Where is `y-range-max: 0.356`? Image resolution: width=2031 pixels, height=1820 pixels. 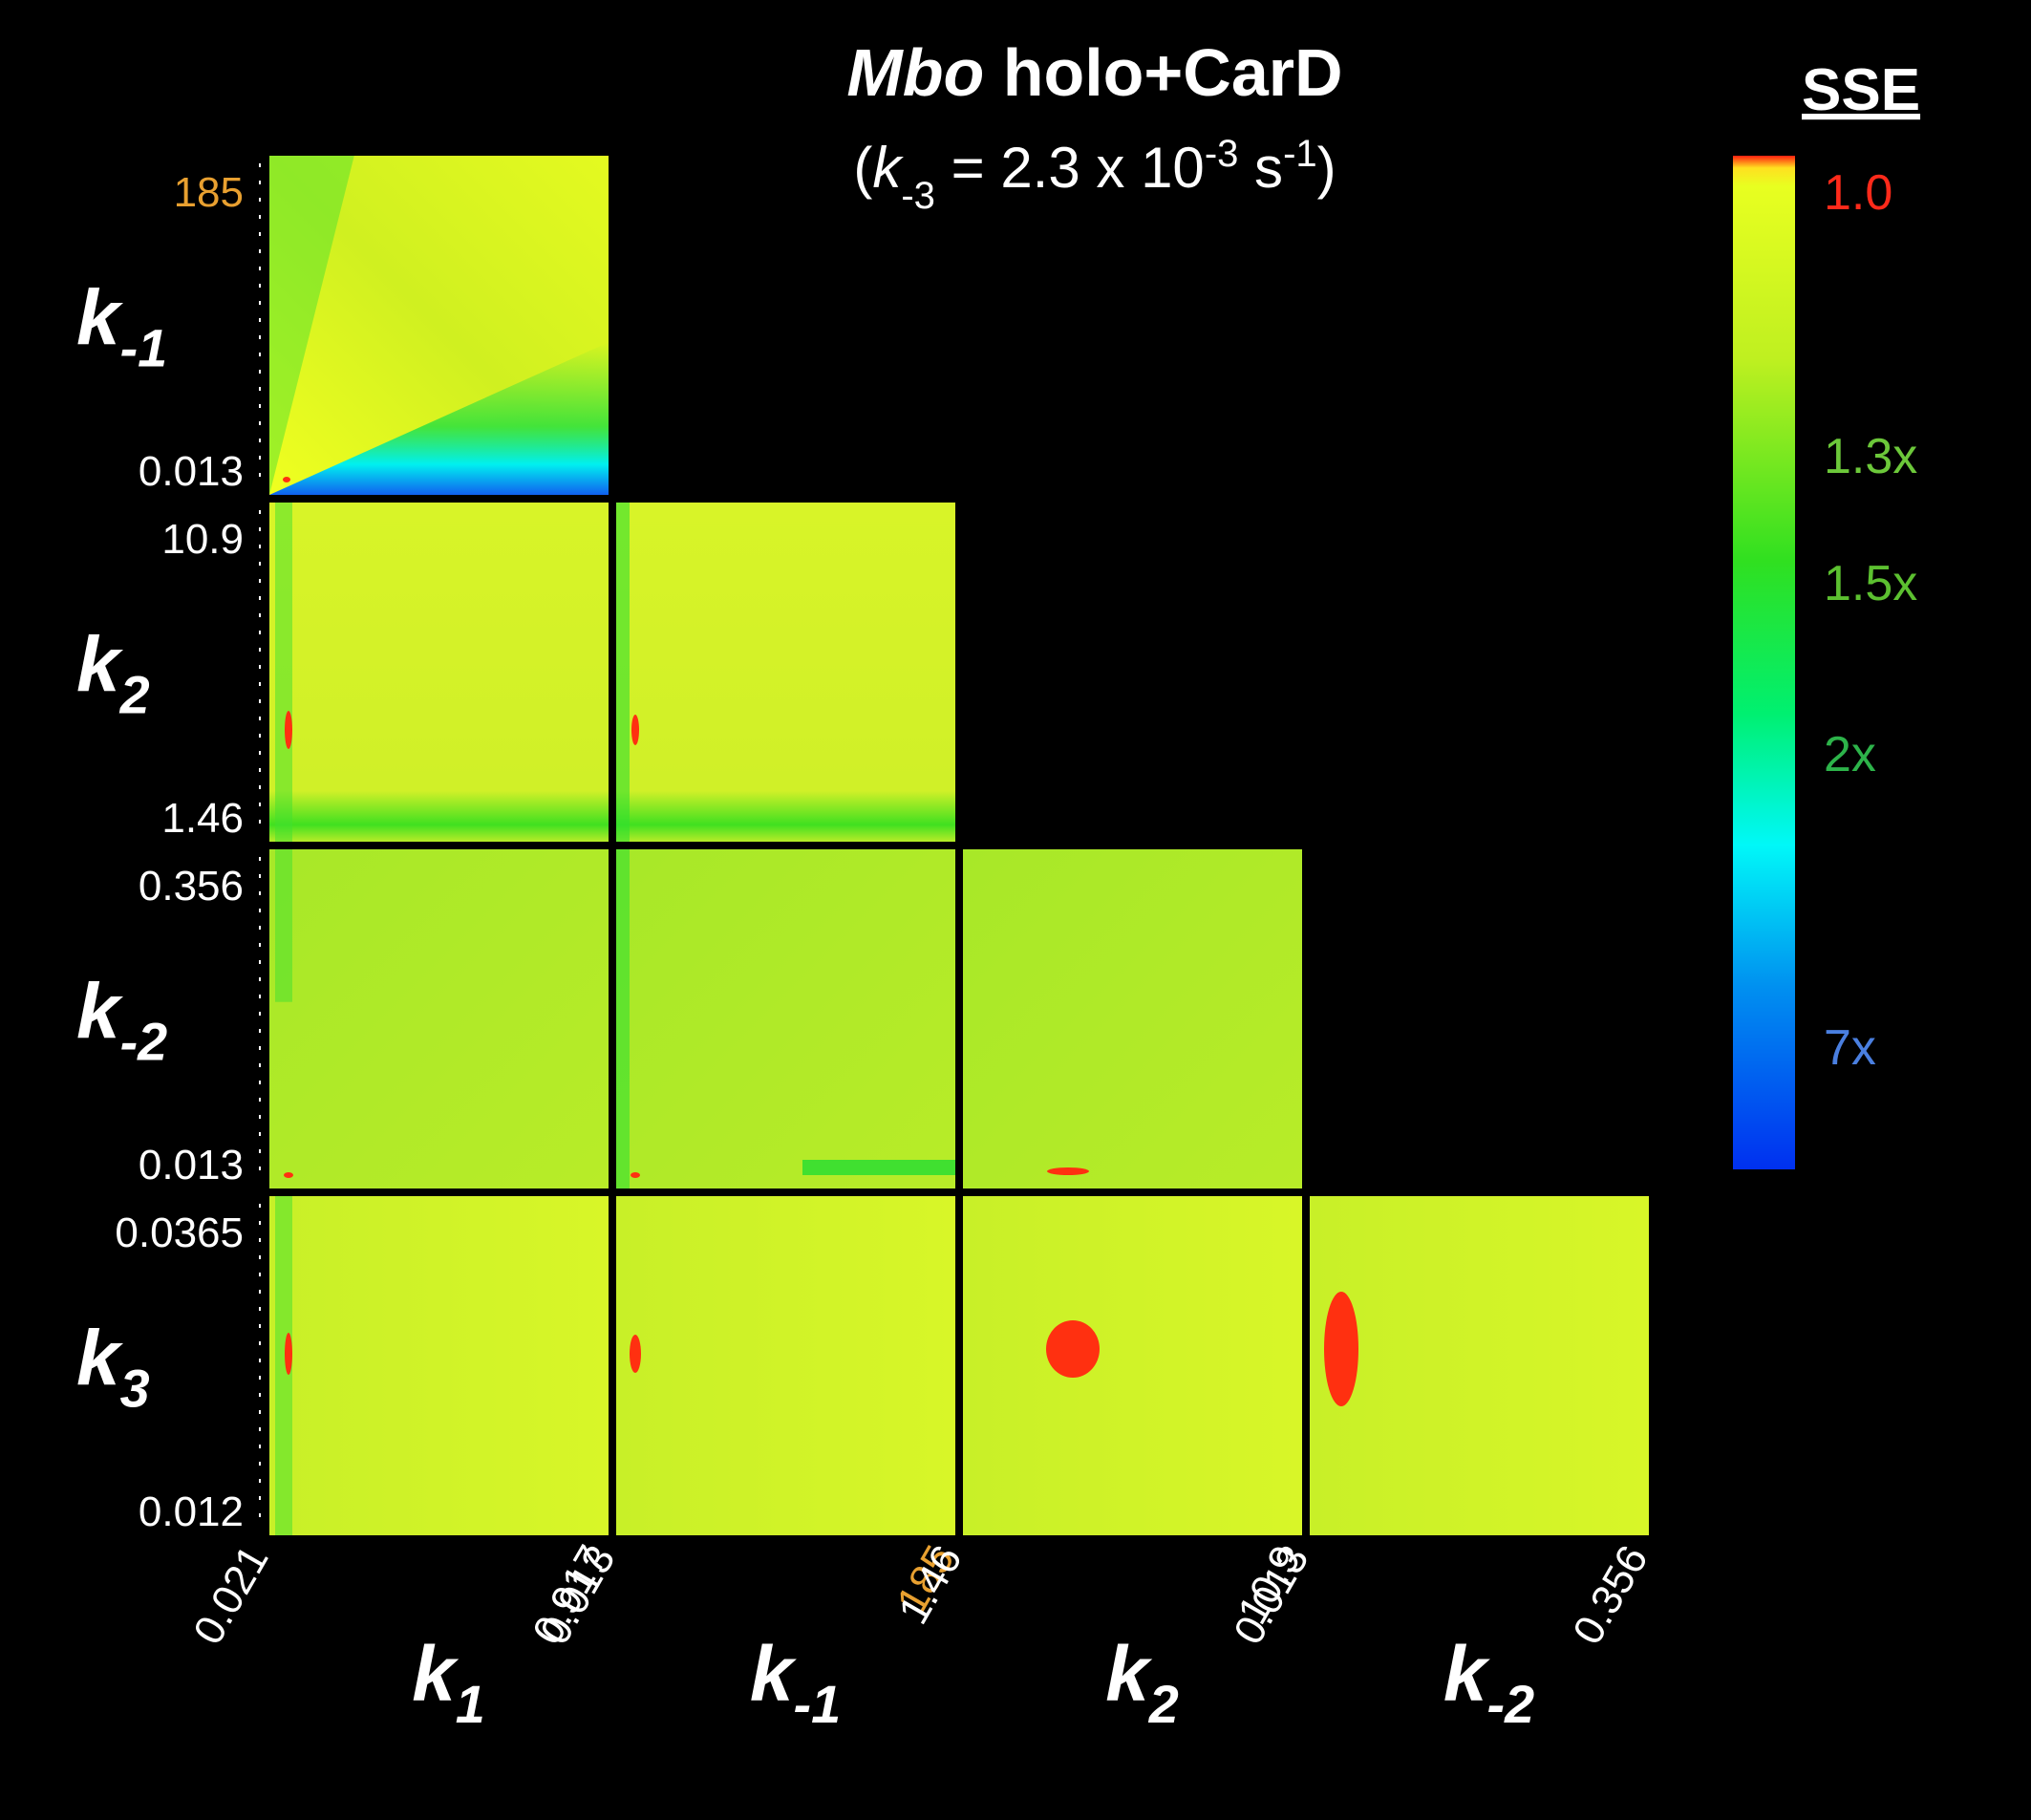 y-range-max: 0.356 is located at coordinates (191, 887).